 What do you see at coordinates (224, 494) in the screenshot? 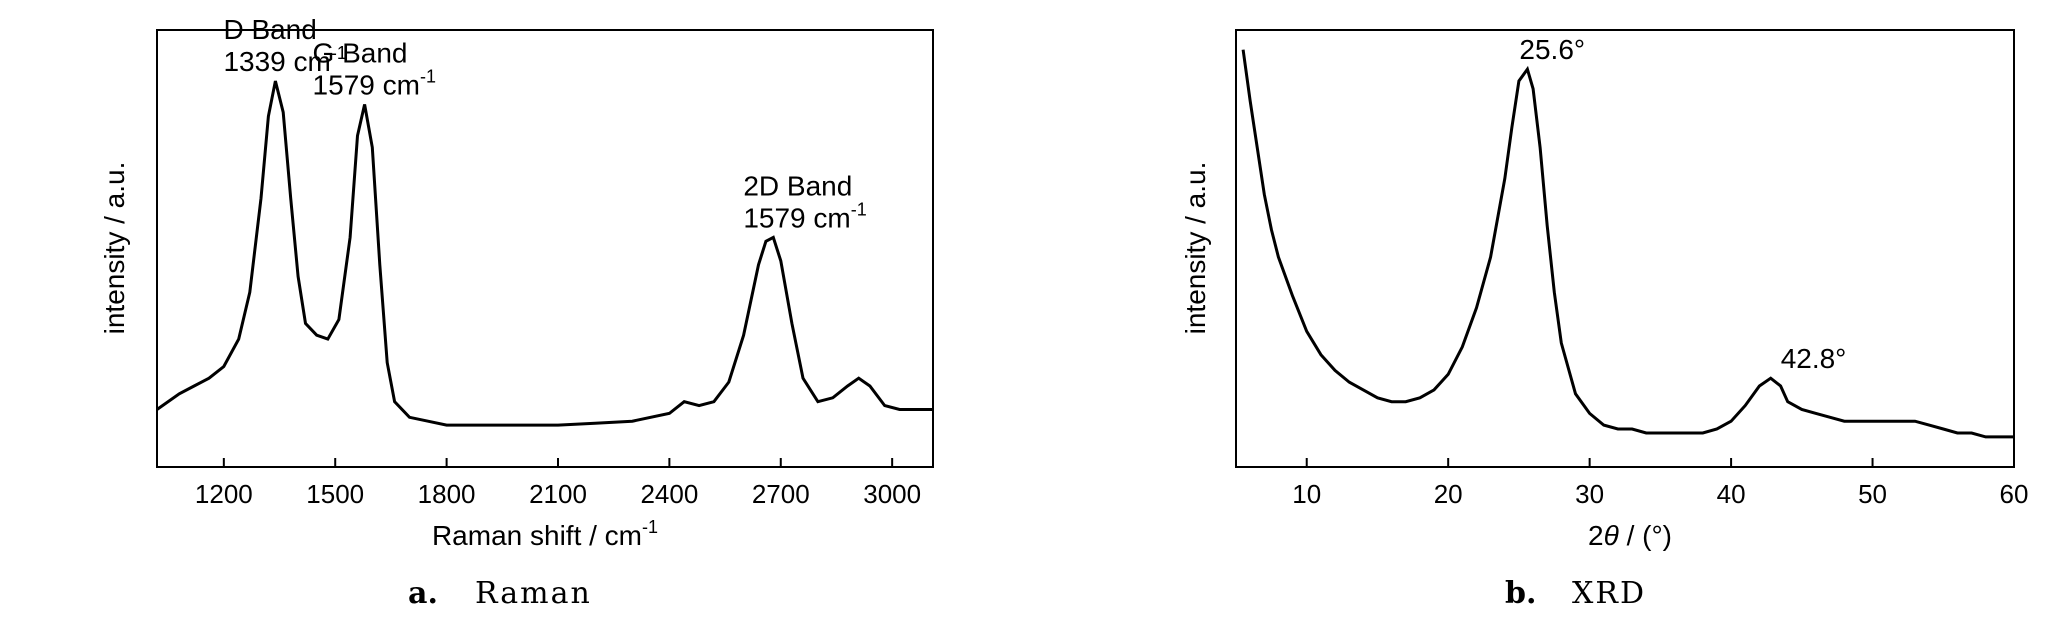
I see `raman-x-tick-label: 1200` at bounding box center [224, 494].